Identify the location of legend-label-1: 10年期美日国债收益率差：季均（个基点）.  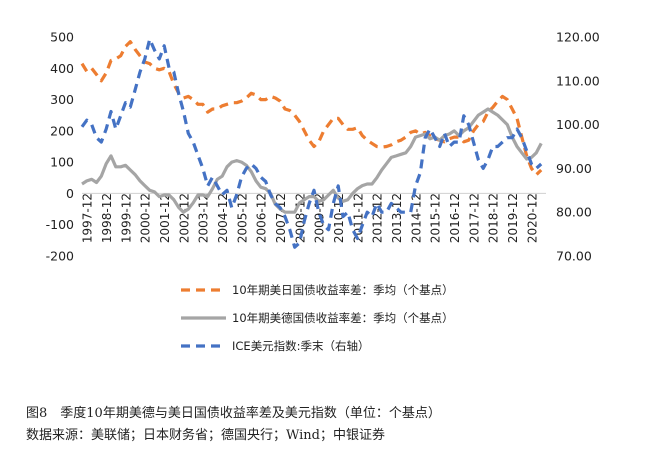
(343, 290).